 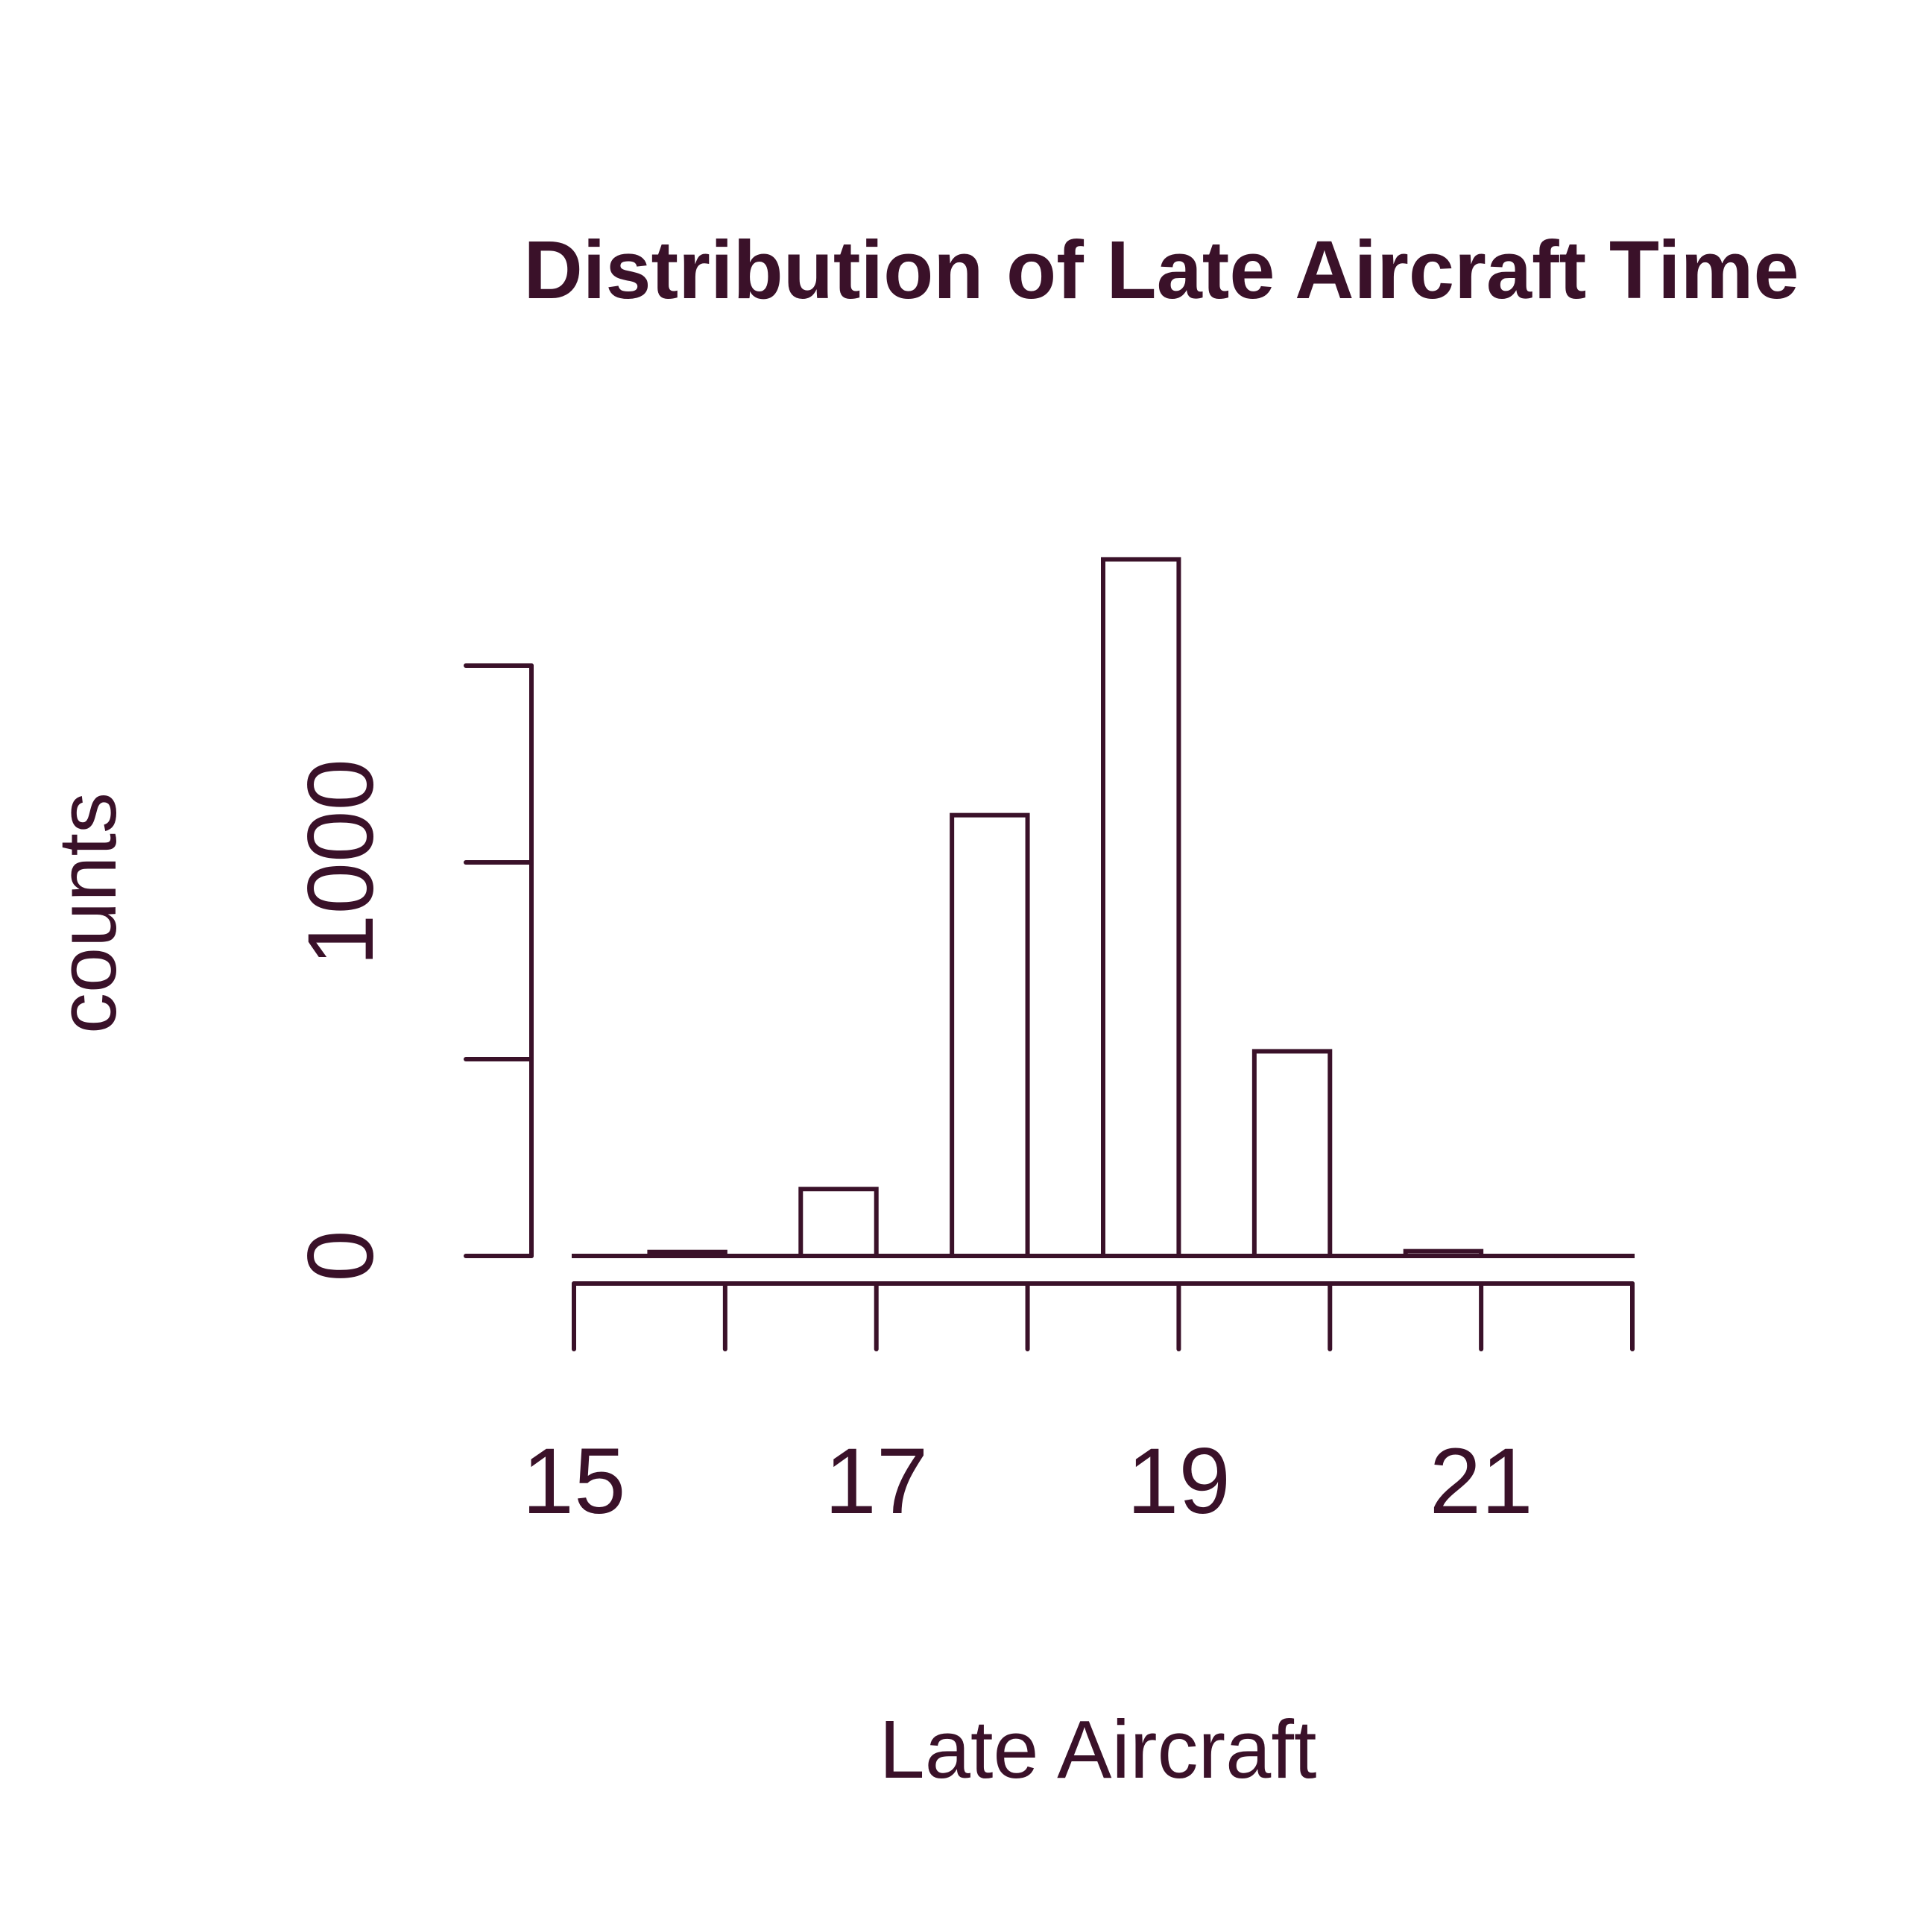 I want to click on x-axis-title: Late Aircraft, so click(x=1098, y=1750).